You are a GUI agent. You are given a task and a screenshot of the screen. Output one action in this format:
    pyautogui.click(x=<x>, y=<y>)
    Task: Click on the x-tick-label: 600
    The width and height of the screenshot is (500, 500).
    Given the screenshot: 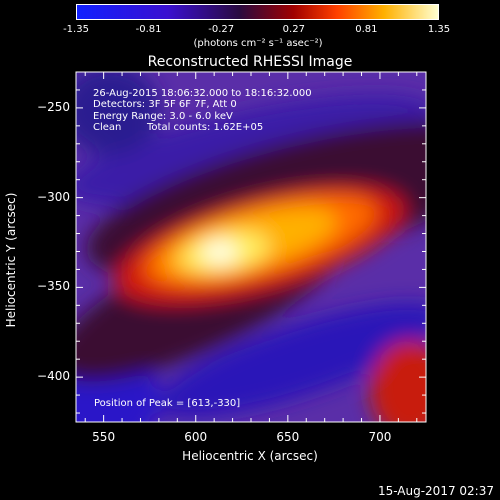 What is the action you would take?
    pyautogui.click(x=196, y=437)
    